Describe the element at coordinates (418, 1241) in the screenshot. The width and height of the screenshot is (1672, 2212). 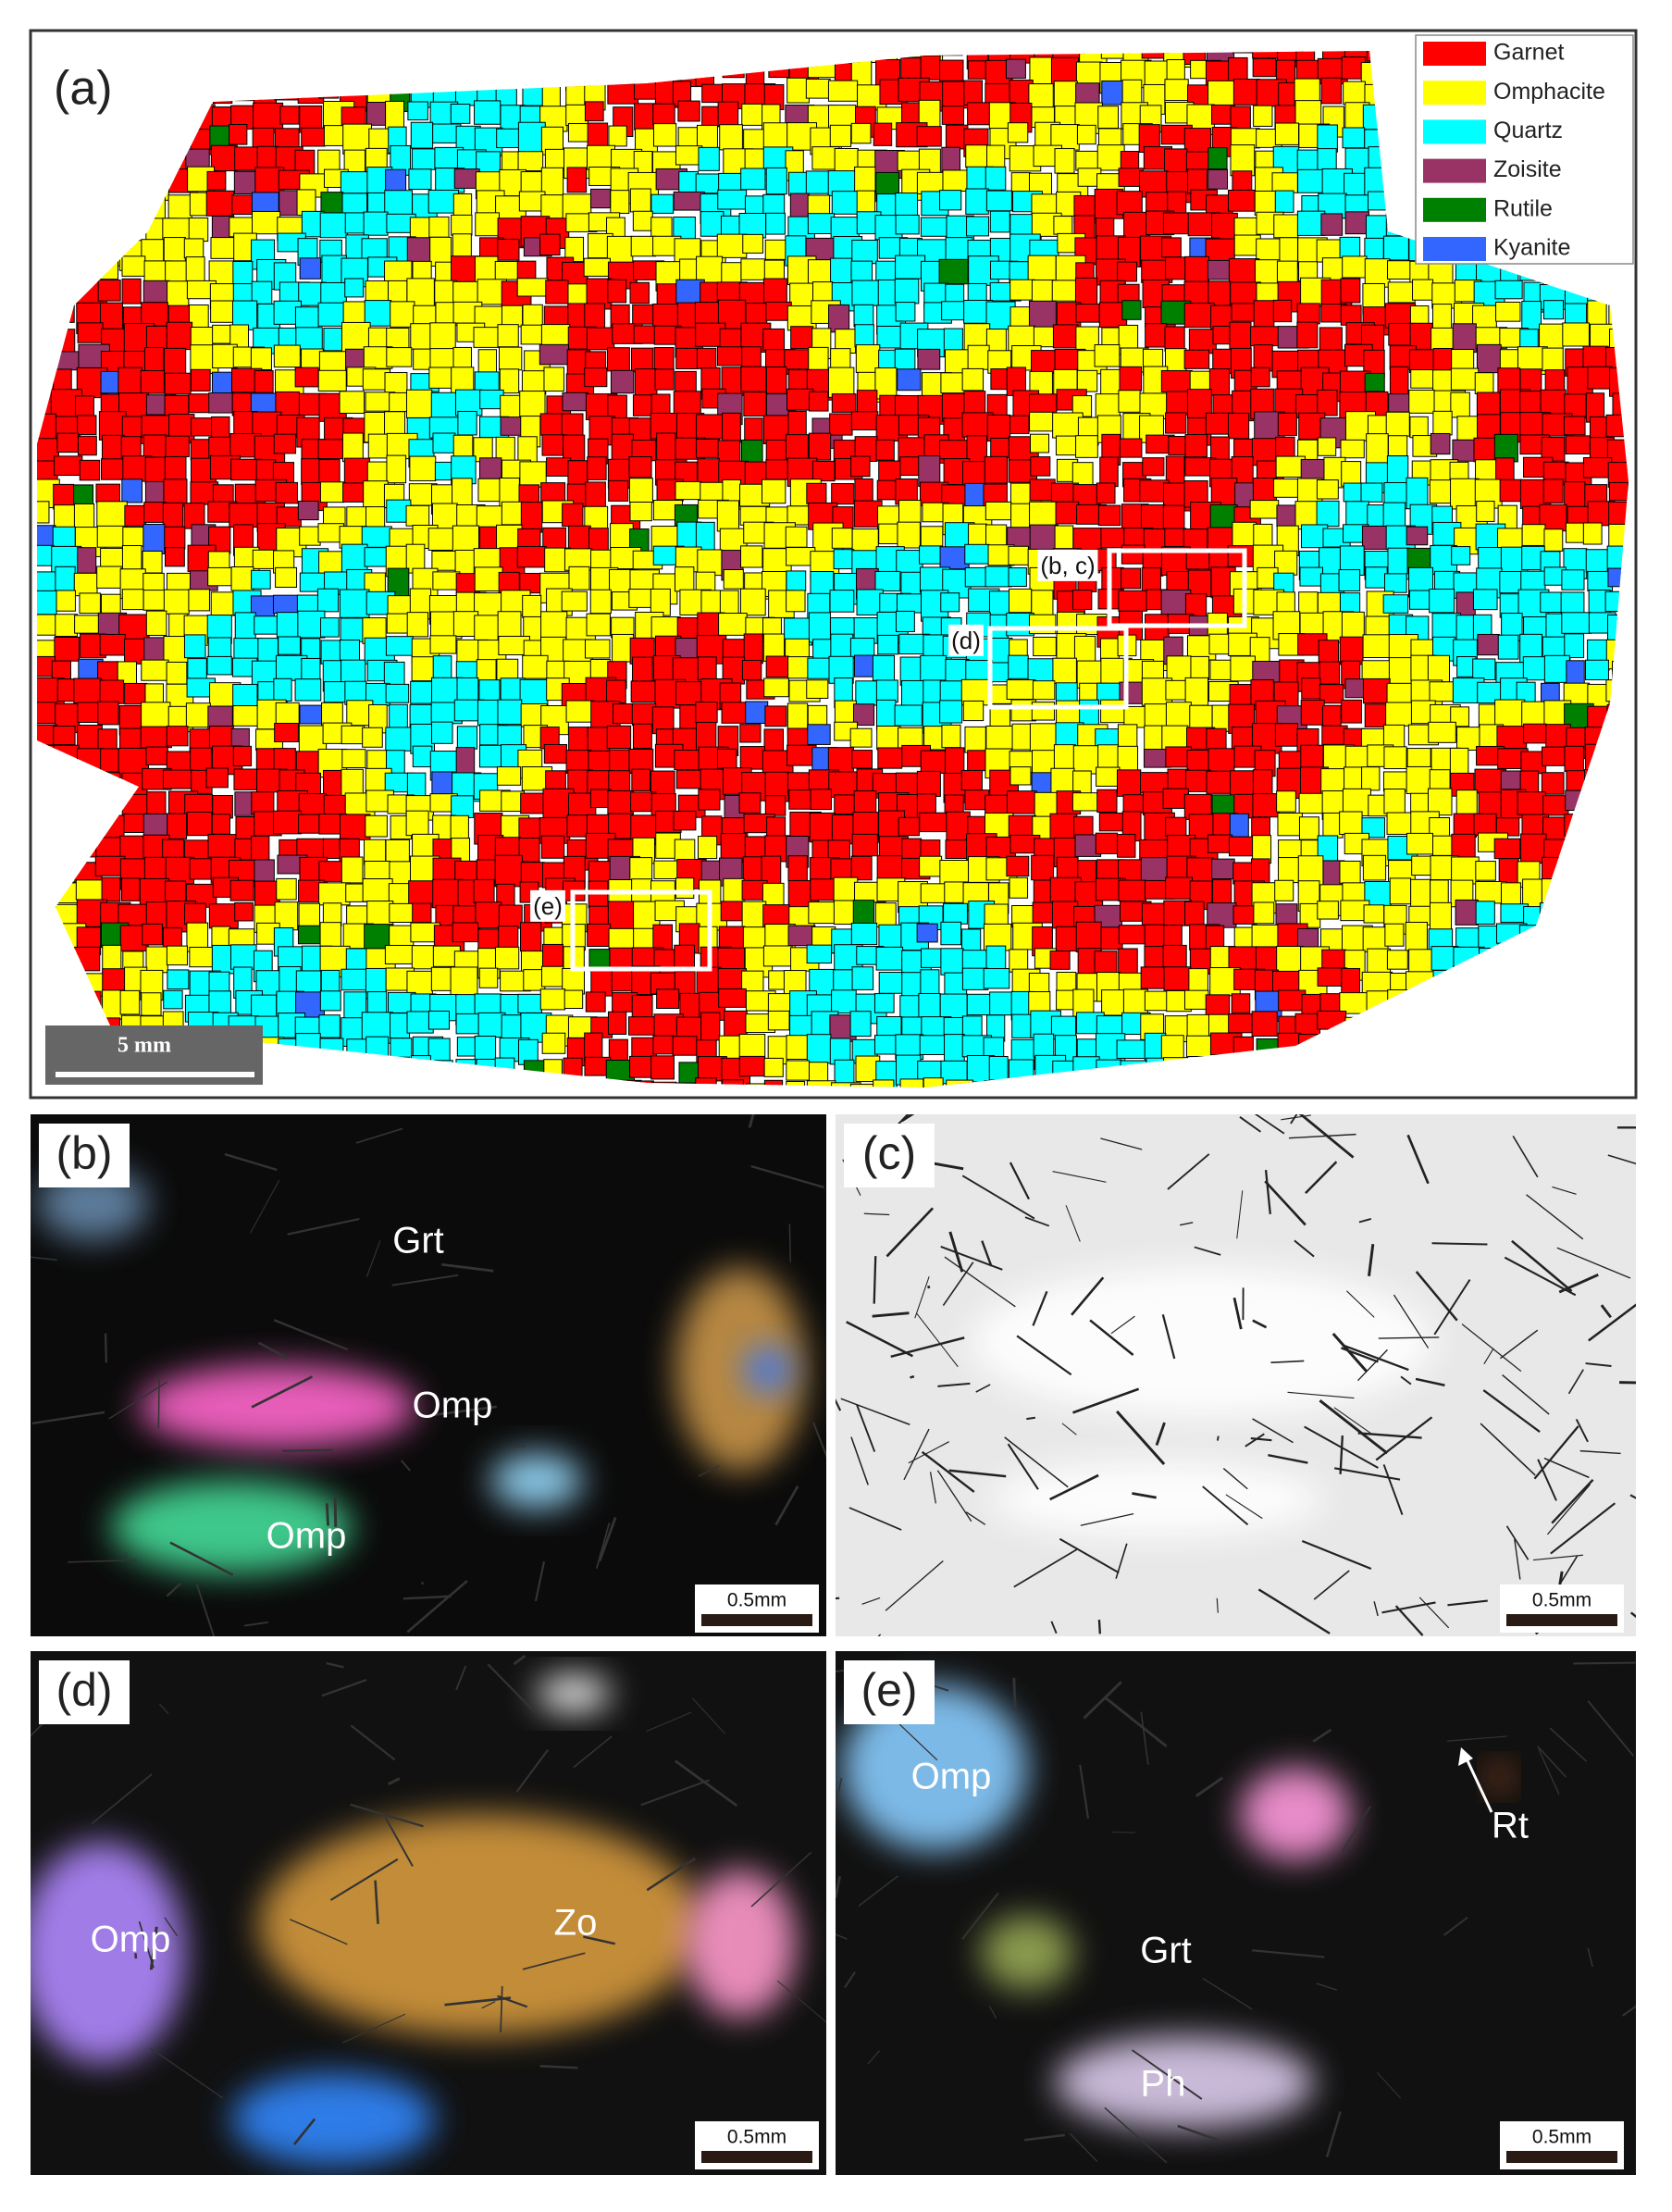
I see `mineral-label: Grt` at that location.